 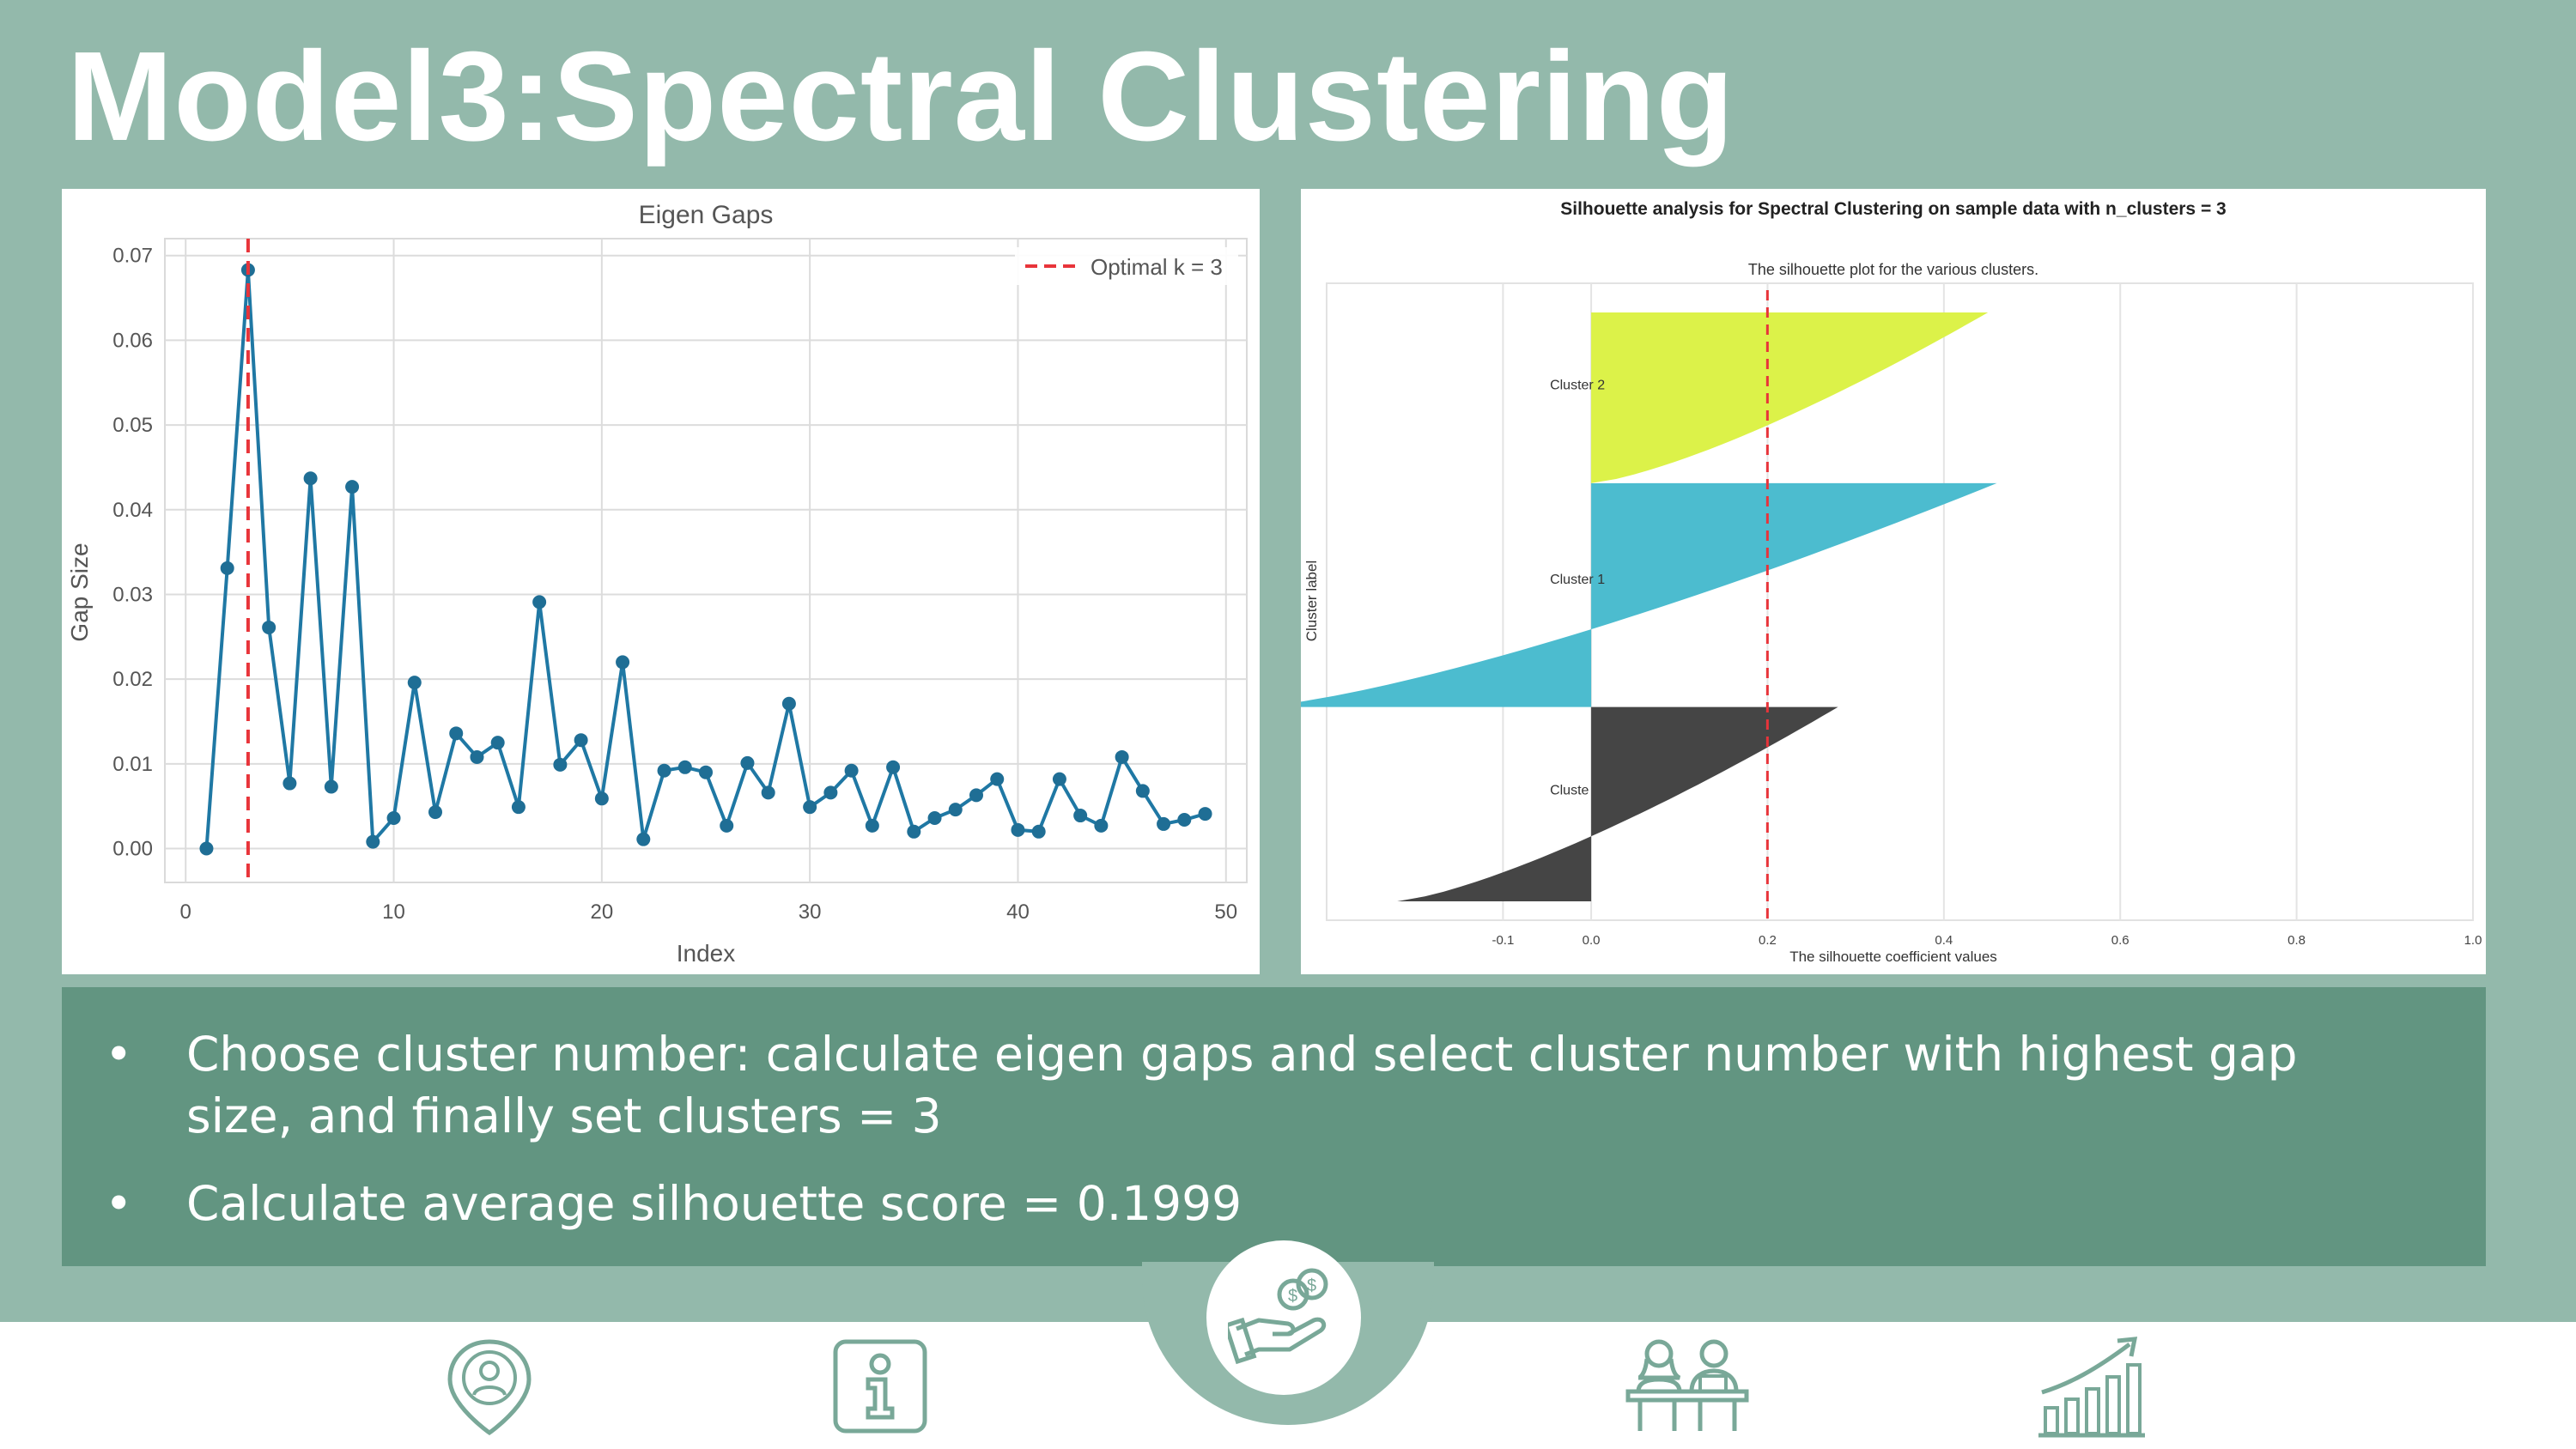 What do you see at coordinates (132, 510) in the screenshot?
I see `y-tick-label: 0.04` at bounding box center [132, 510].